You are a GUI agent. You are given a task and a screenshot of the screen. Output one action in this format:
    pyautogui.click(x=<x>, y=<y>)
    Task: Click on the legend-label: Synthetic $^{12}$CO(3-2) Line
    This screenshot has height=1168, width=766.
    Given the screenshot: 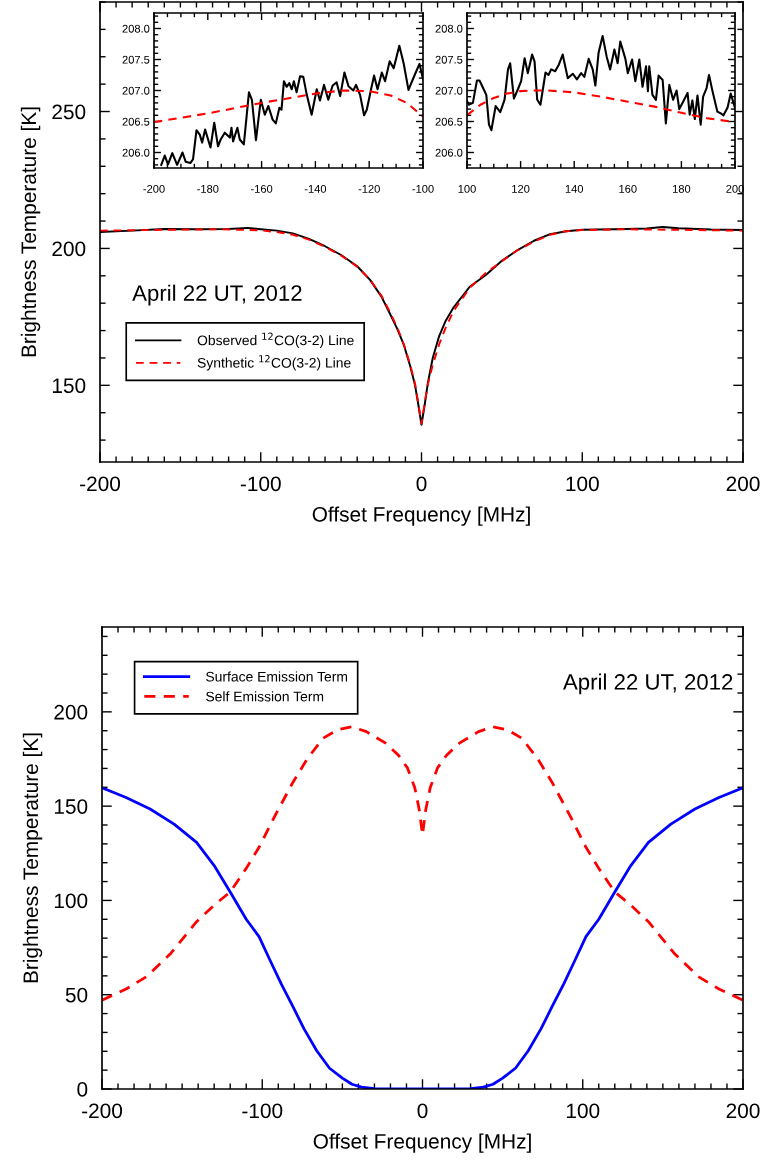 What is the action you would take?
    pyautogui.click(x=274, y=363)
    